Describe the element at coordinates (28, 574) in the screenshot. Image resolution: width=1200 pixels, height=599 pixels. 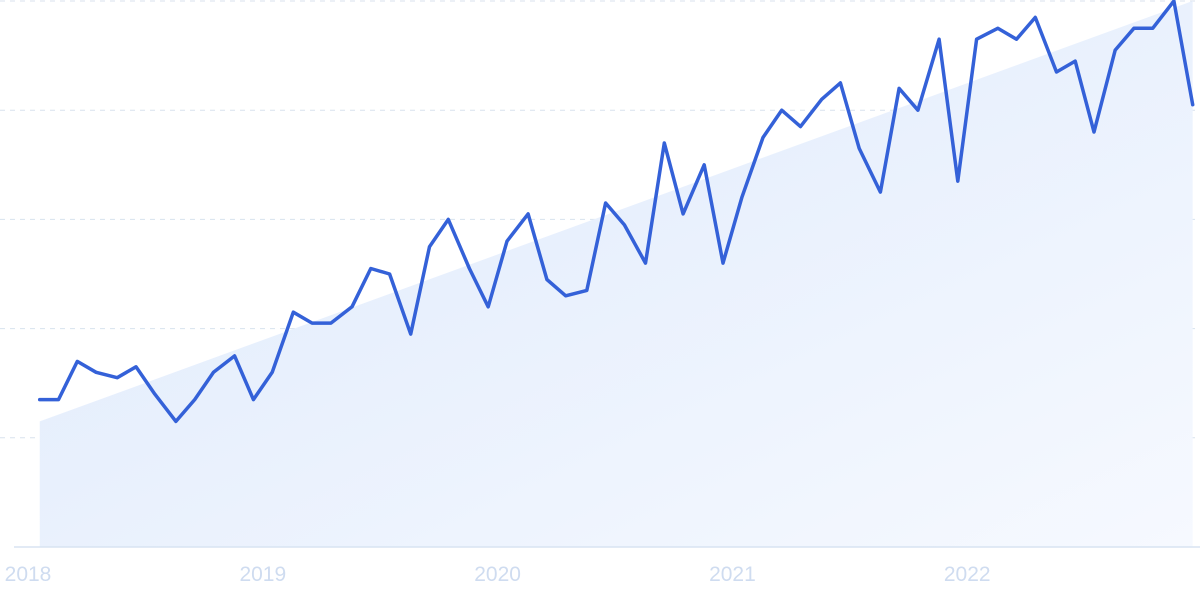
I see `x-tick-label: 2018` at that location.